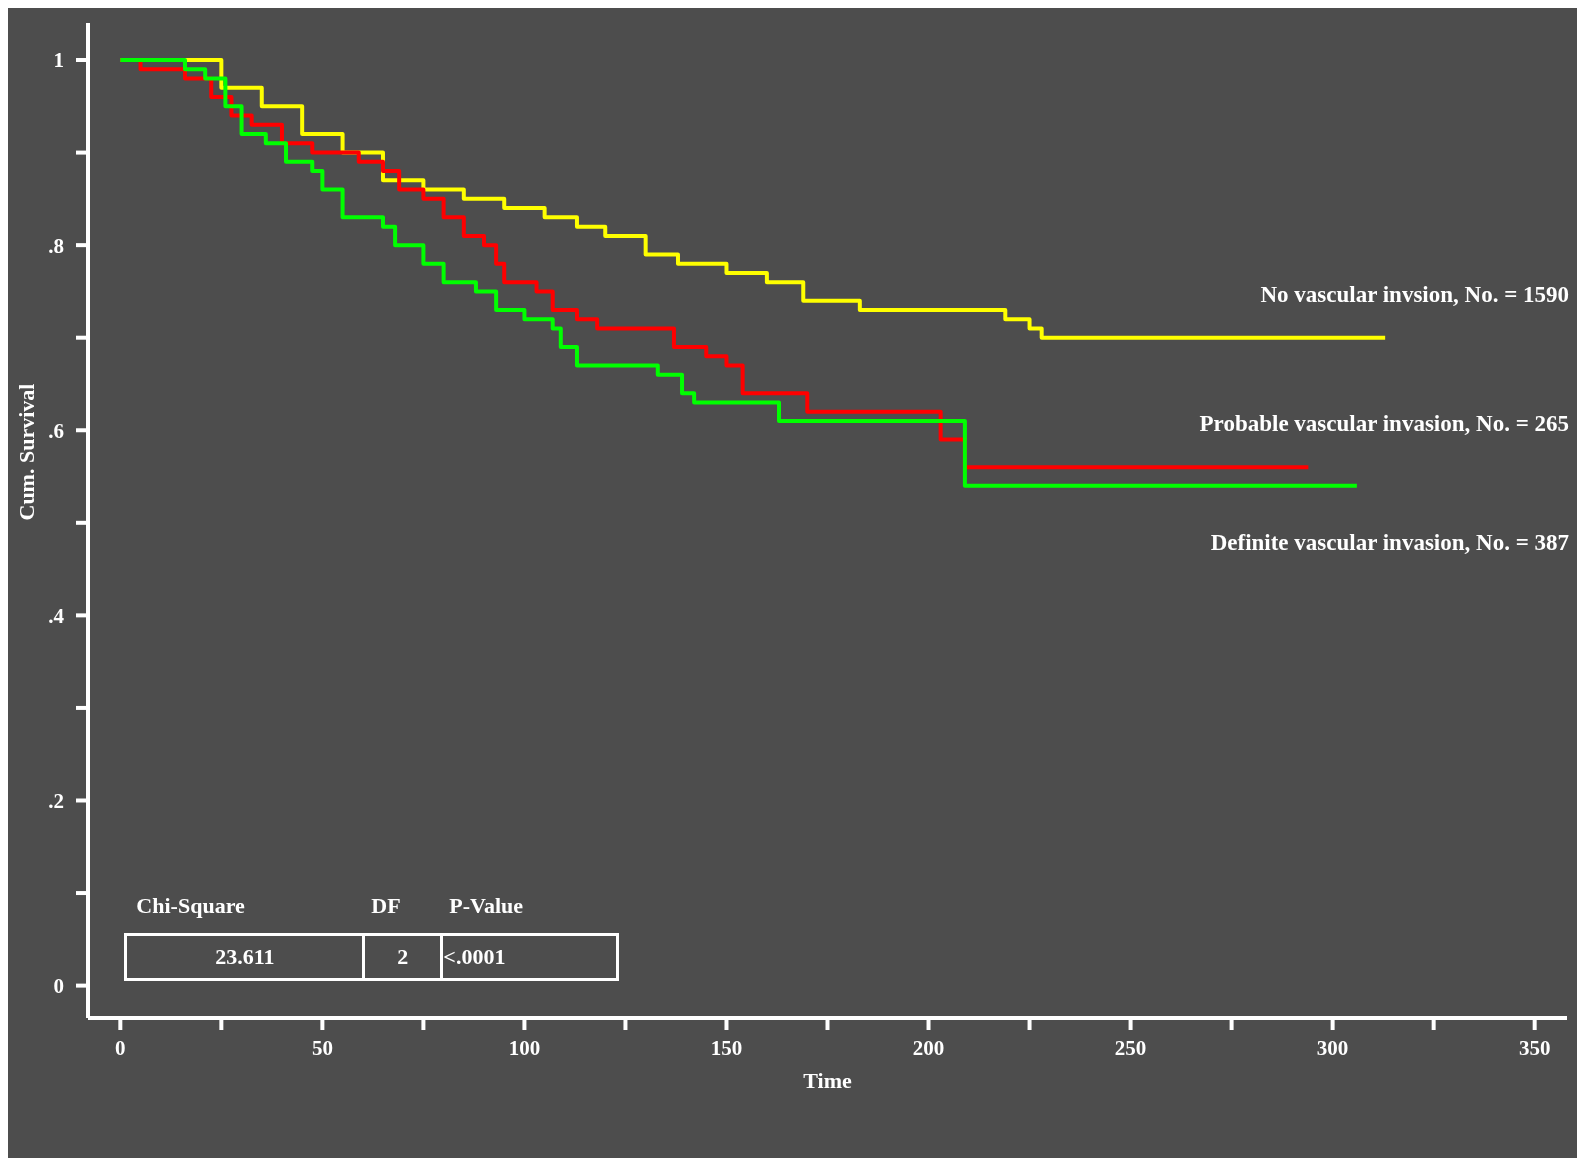 The width and height of the screenshot is (1585, 1166). Describe the element at coordinates (26, 452) in the screenshot. I see `y-axis-title: Cum. Survival` at that location.